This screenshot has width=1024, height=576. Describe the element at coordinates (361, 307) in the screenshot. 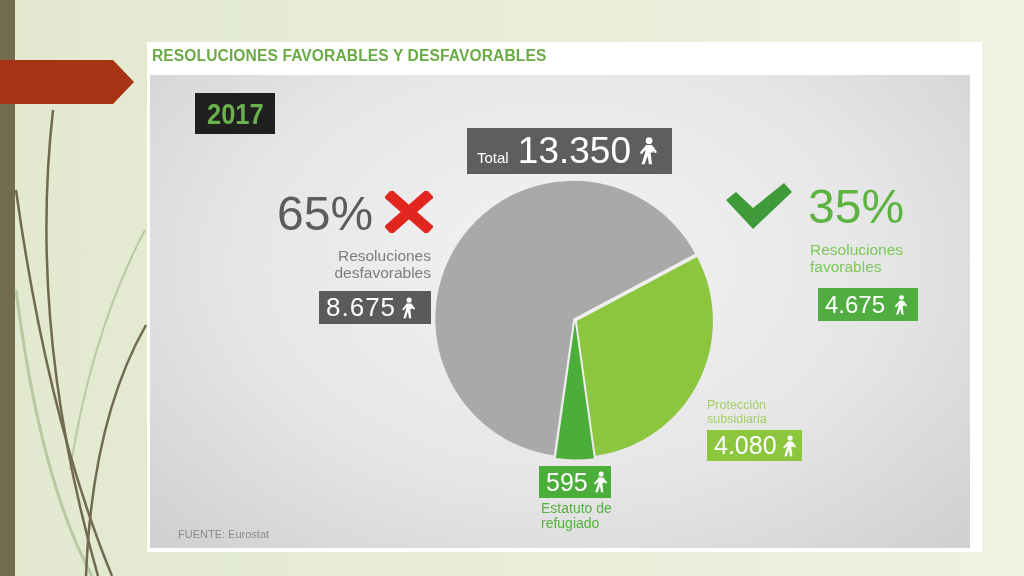

I see `data-label: 8.675` at that location.